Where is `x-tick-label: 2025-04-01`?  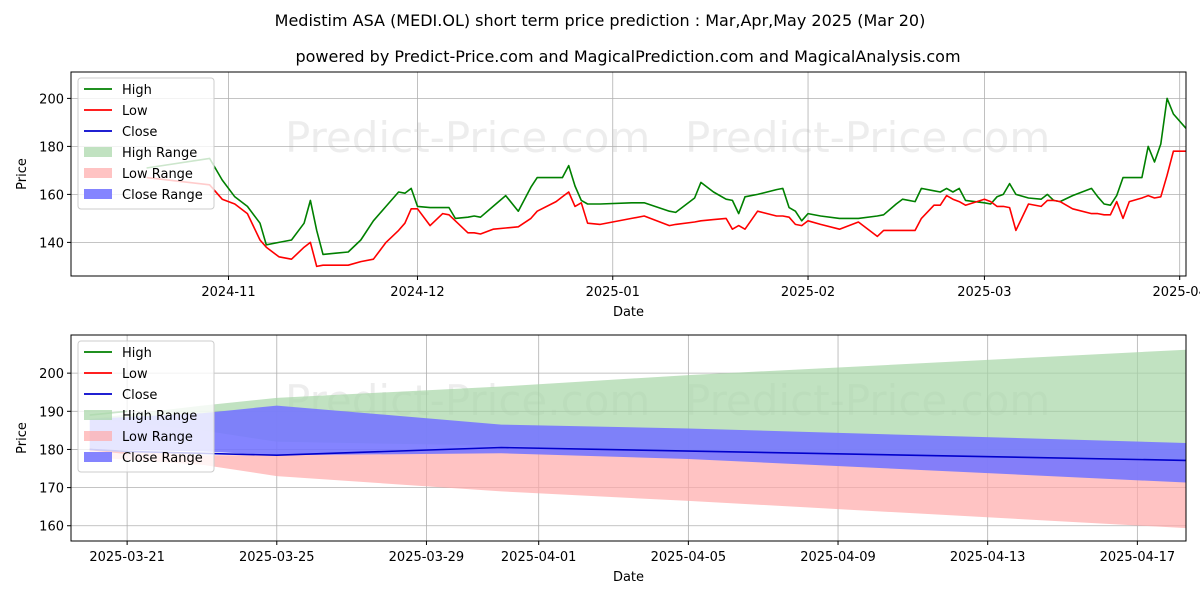
x-tick-label: 2025-04-01 is located at coordinates (539, 557).